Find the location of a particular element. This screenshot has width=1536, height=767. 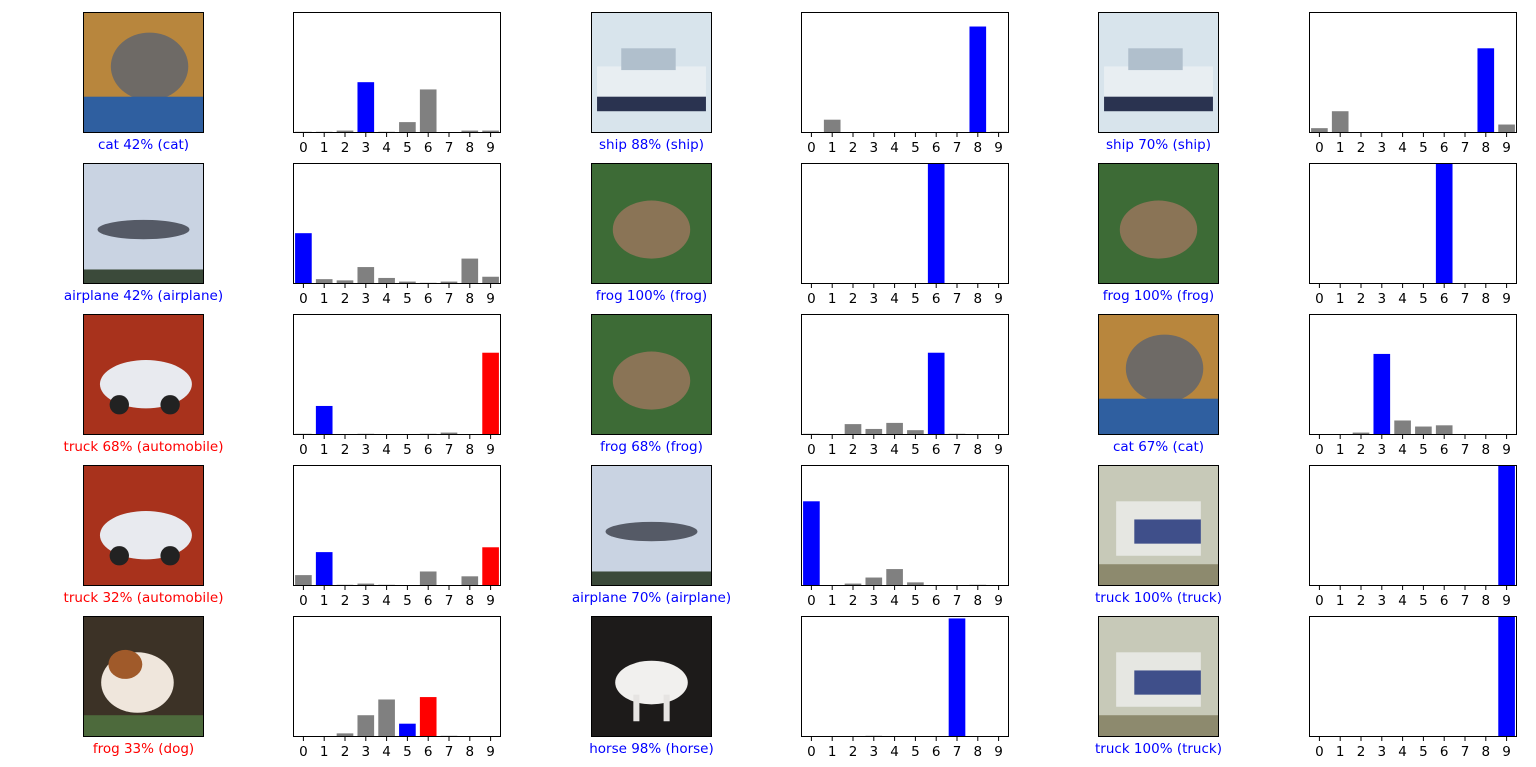

x-tick-label-r1c2-3: 3 is located at coordinates (874, 148).